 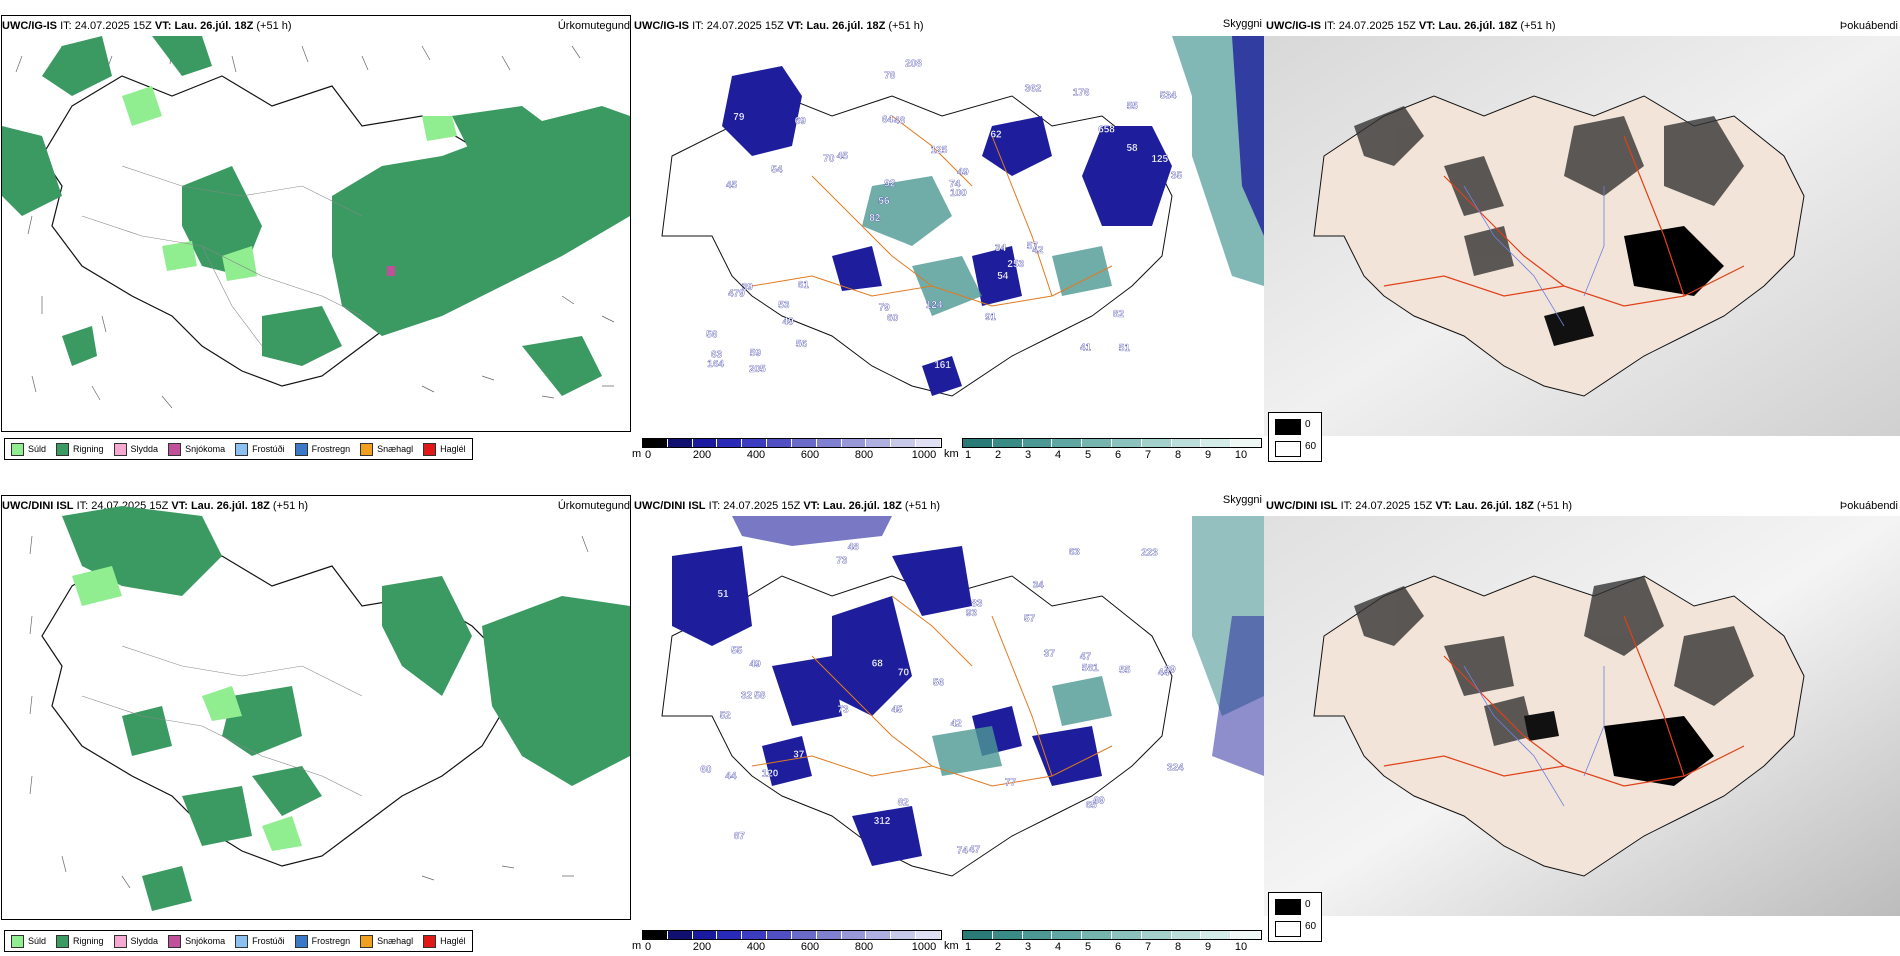 I want to click on param-name: Úrkomutegund, so click(x=593, y=26).